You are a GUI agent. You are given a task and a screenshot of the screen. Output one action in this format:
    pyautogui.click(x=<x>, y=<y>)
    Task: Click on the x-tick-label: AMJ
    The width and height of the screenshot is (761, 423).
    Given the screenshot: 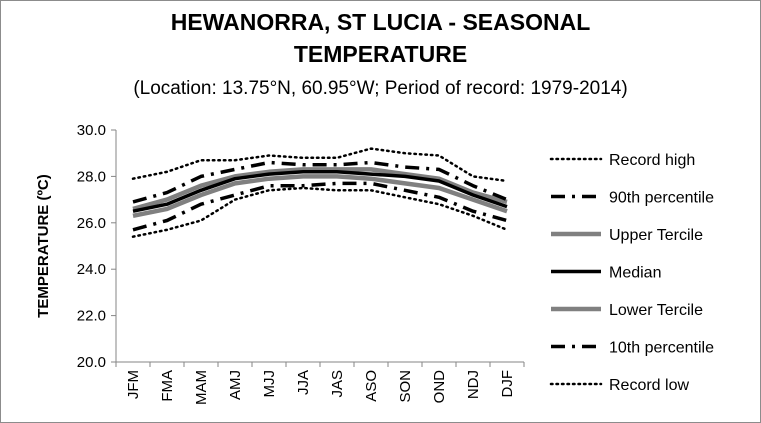 What is the action you would take?
    pyautogui.click(x=235, y=385)
    